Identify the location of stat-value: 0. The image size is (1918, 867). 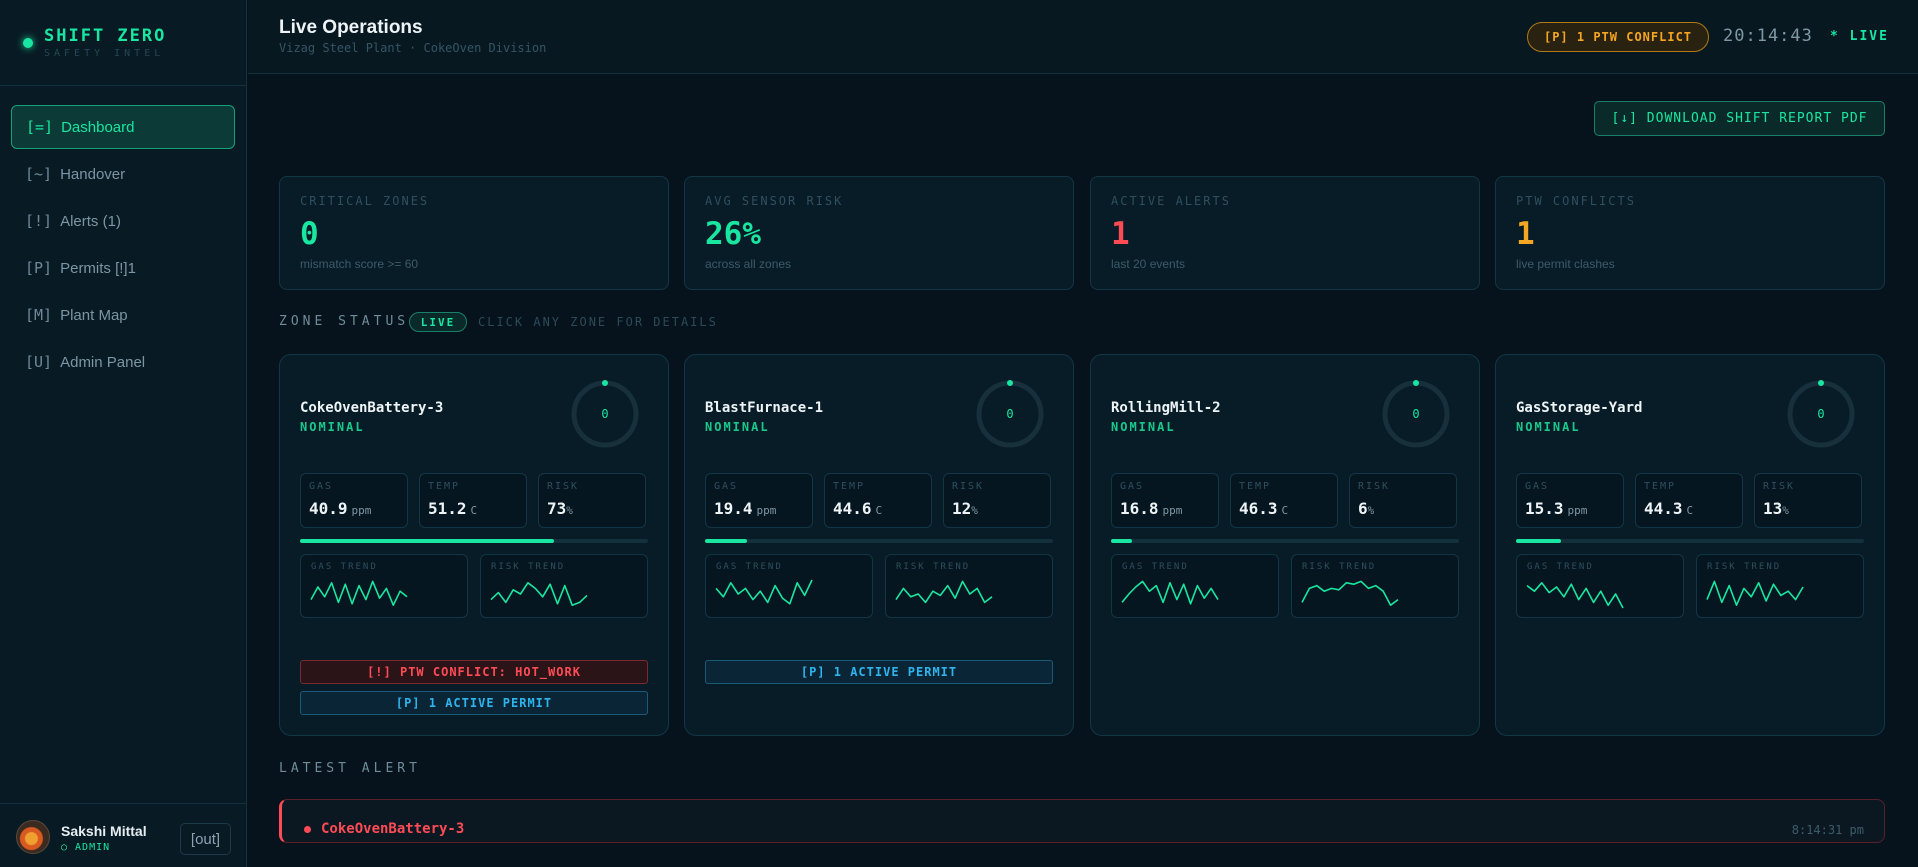
(309, 234).